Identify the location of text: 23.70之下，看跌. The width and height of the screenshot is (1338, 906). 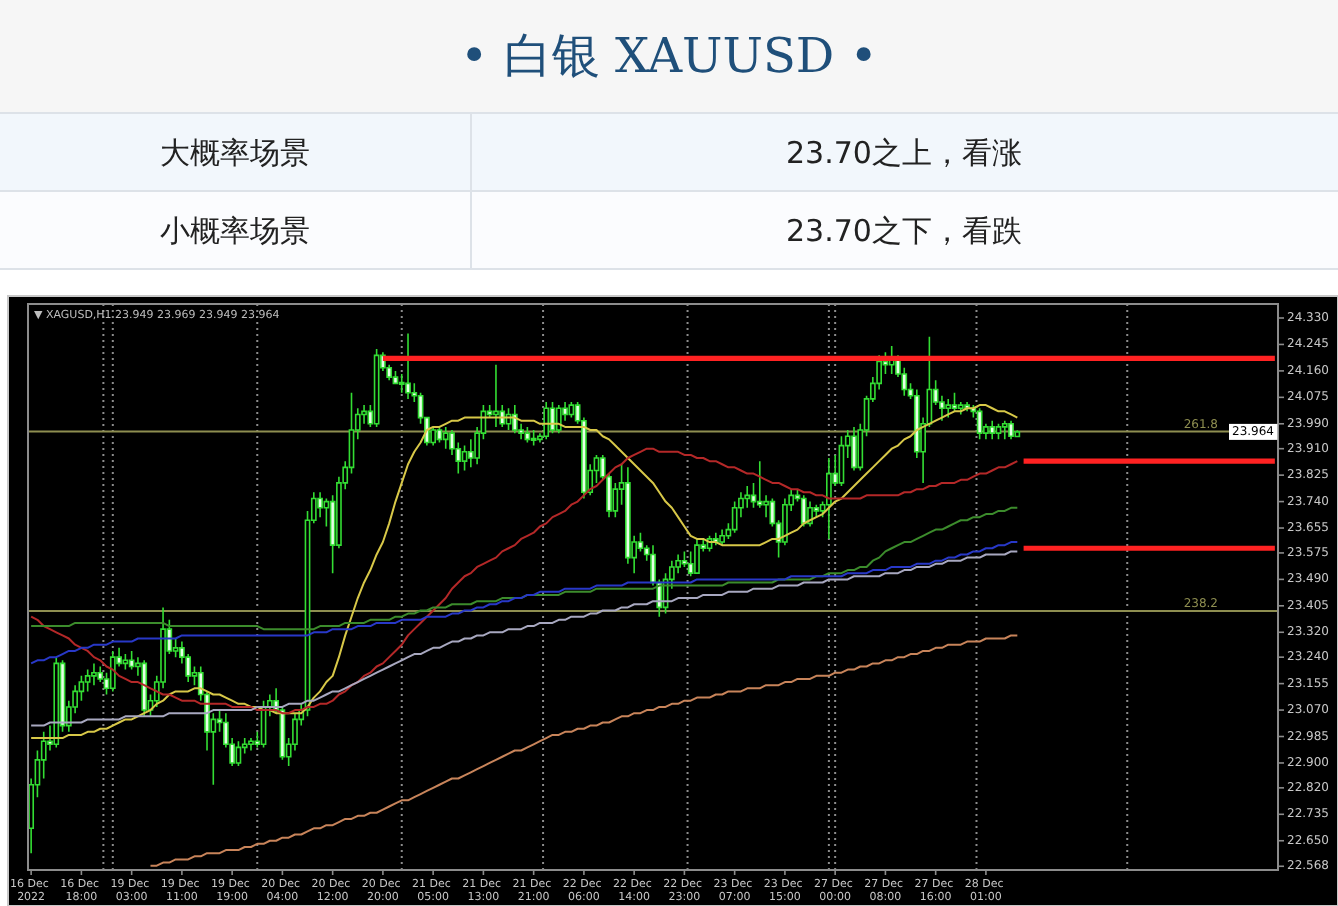
(904, 231).